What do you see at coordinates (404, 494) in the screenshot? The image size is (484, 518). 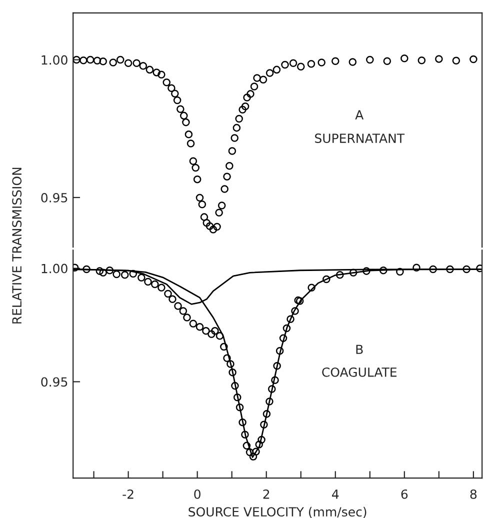 I see `x-tick-label: 6` at bounding box center [404, 494].